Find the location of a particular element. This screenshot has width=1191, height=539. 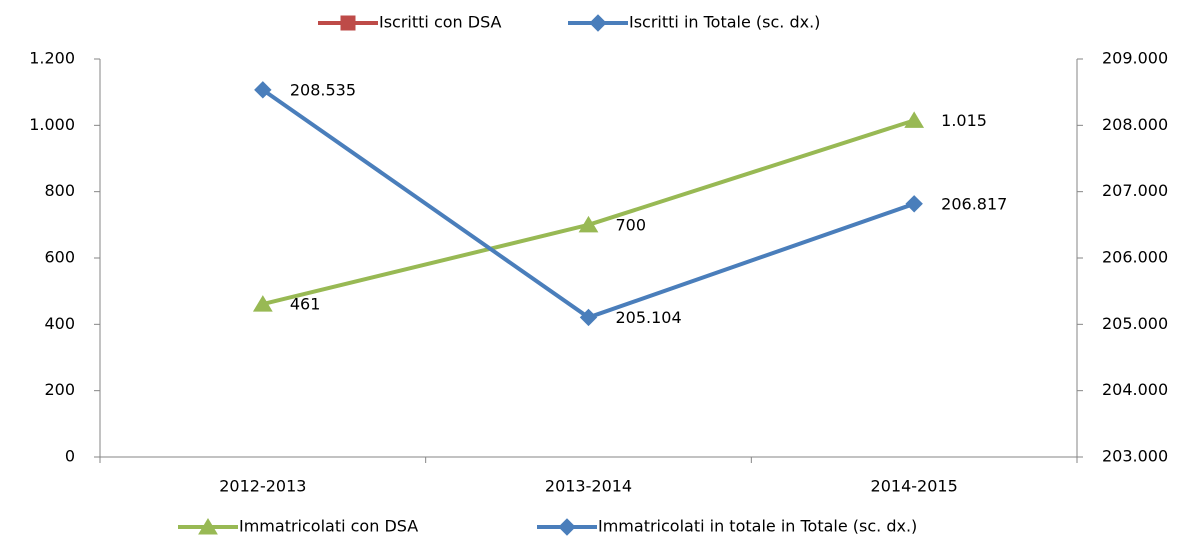

x-tick-label: 2012-2013 is located at coordinates (262, 486).